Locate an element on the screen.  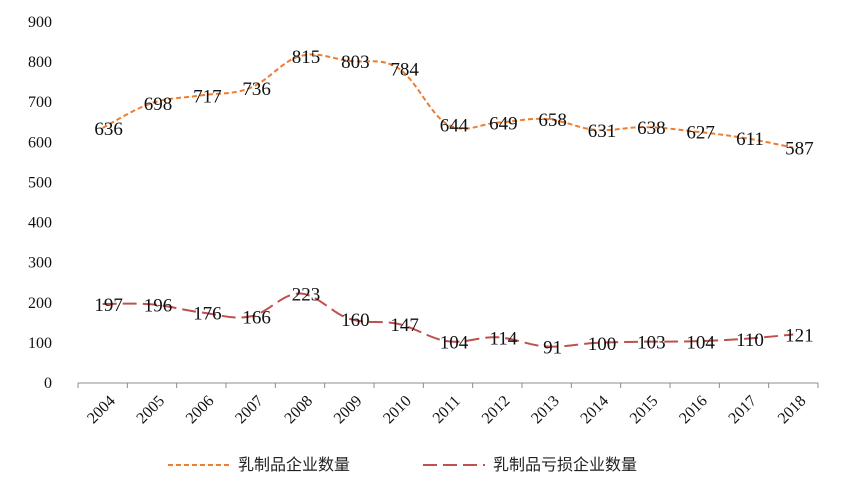
data-label: 736 is located at coordinates (256, 89).